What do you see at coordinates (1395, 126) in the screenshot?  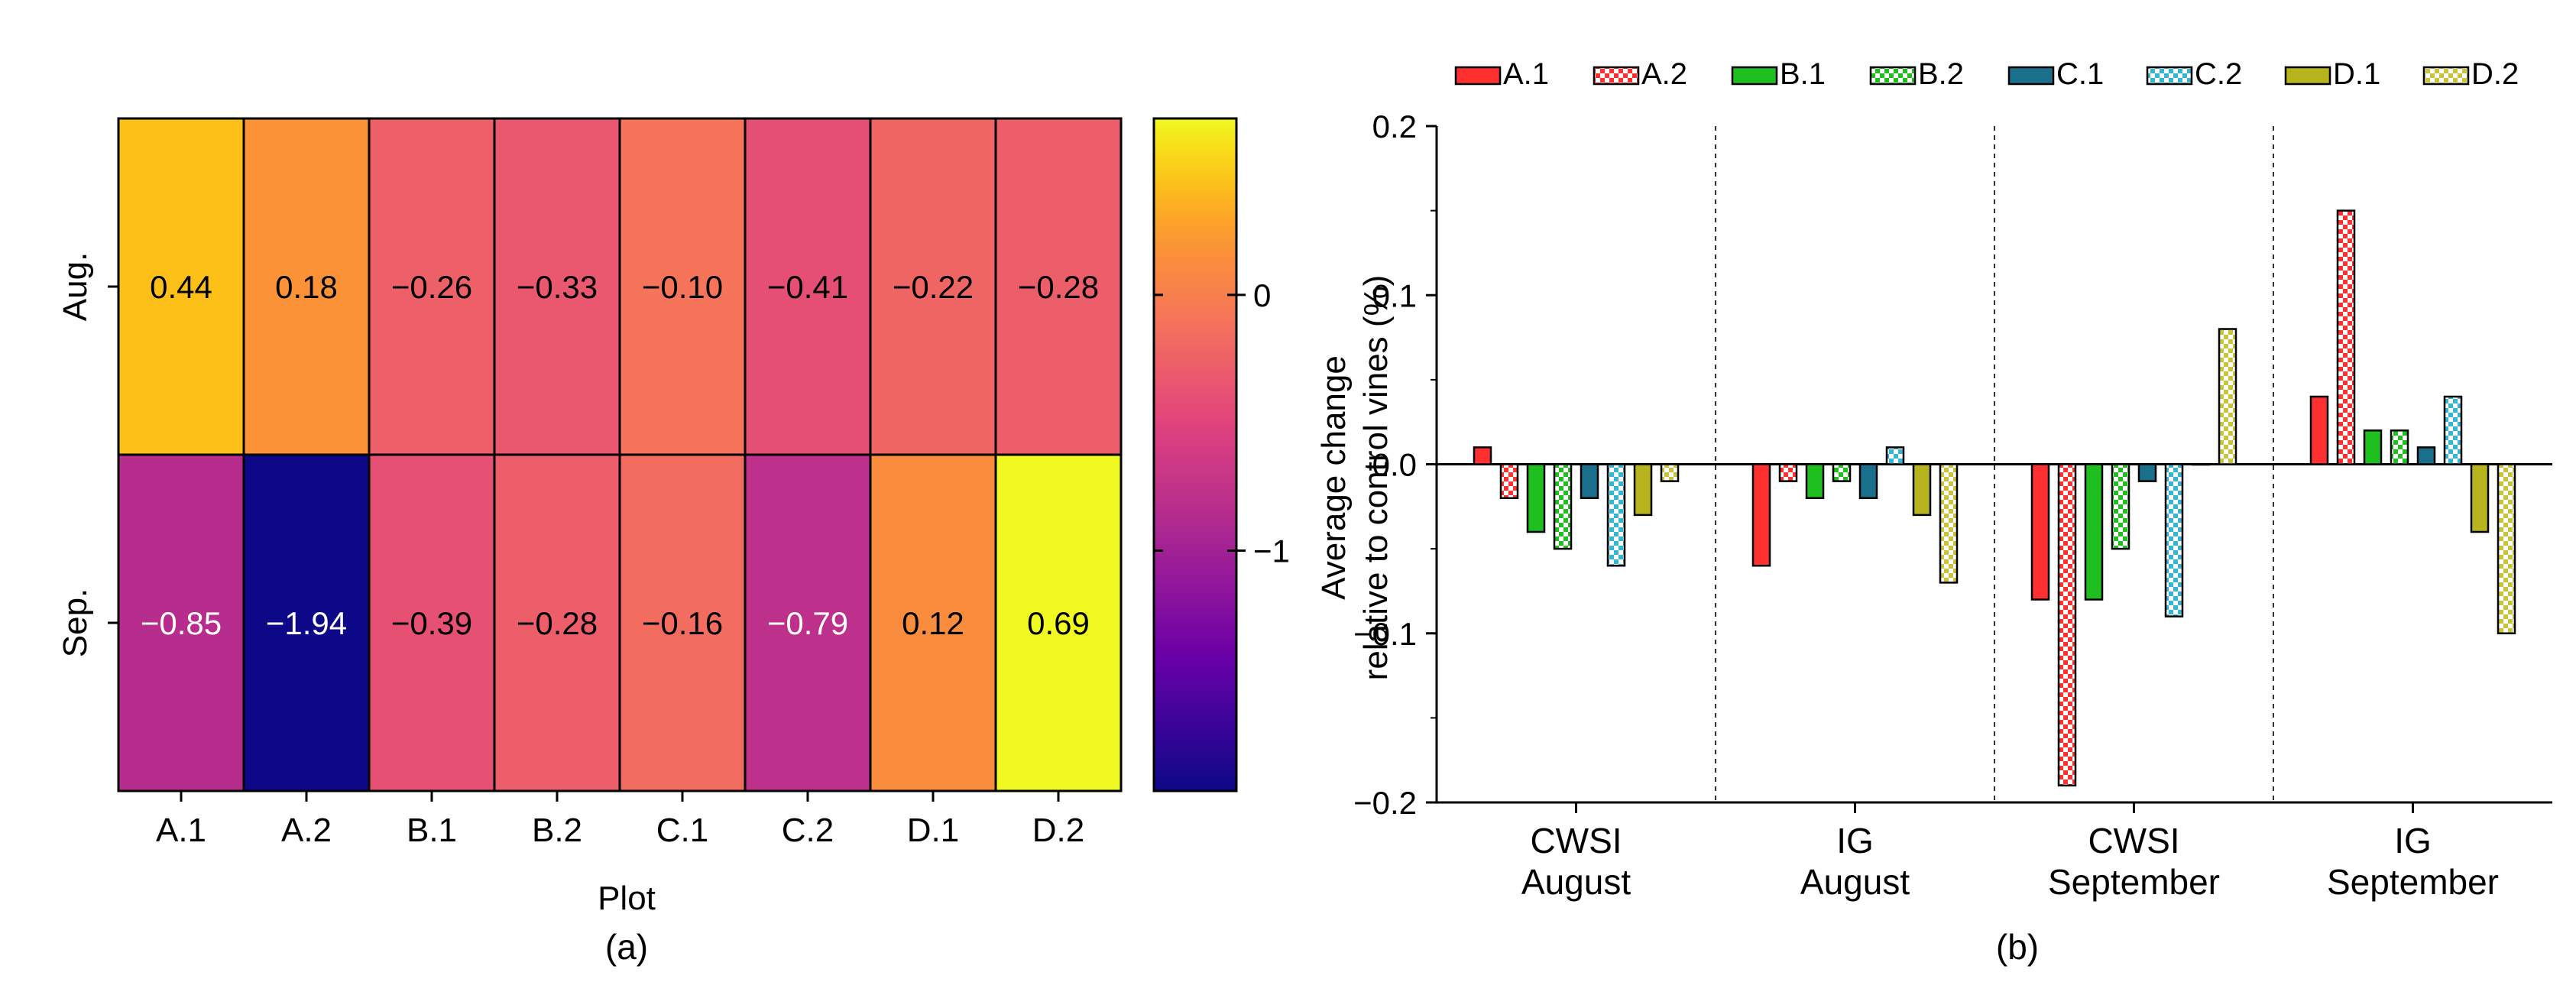 I see `bar-y-tick-label: 0.2` at bounding box center [1395, 126].